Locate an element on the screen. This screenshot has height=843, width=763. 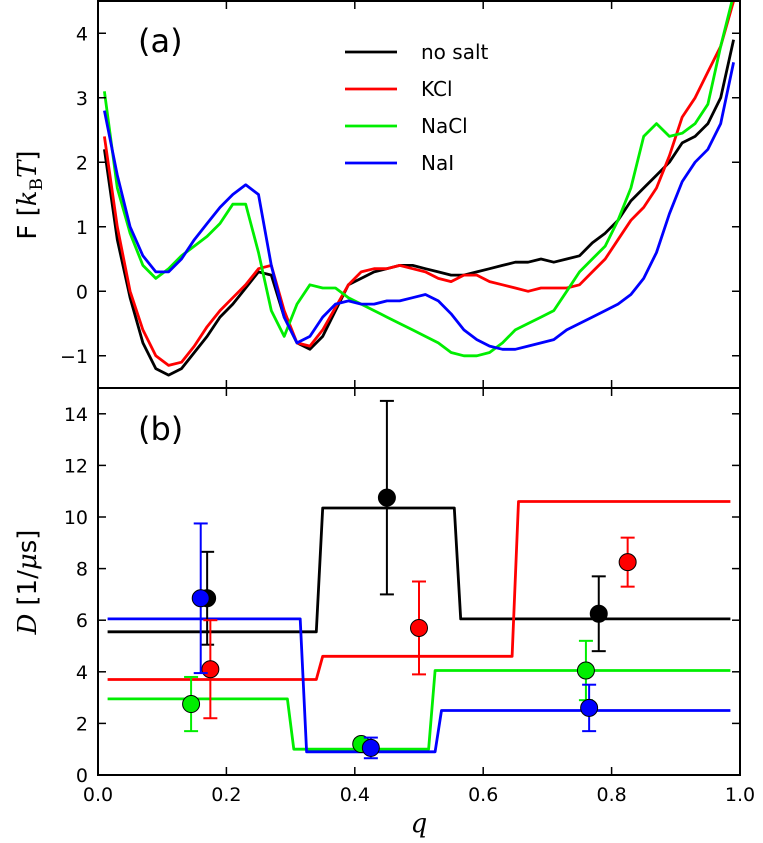
b-ytick-label: 8 is located at coordinates (82, 570).